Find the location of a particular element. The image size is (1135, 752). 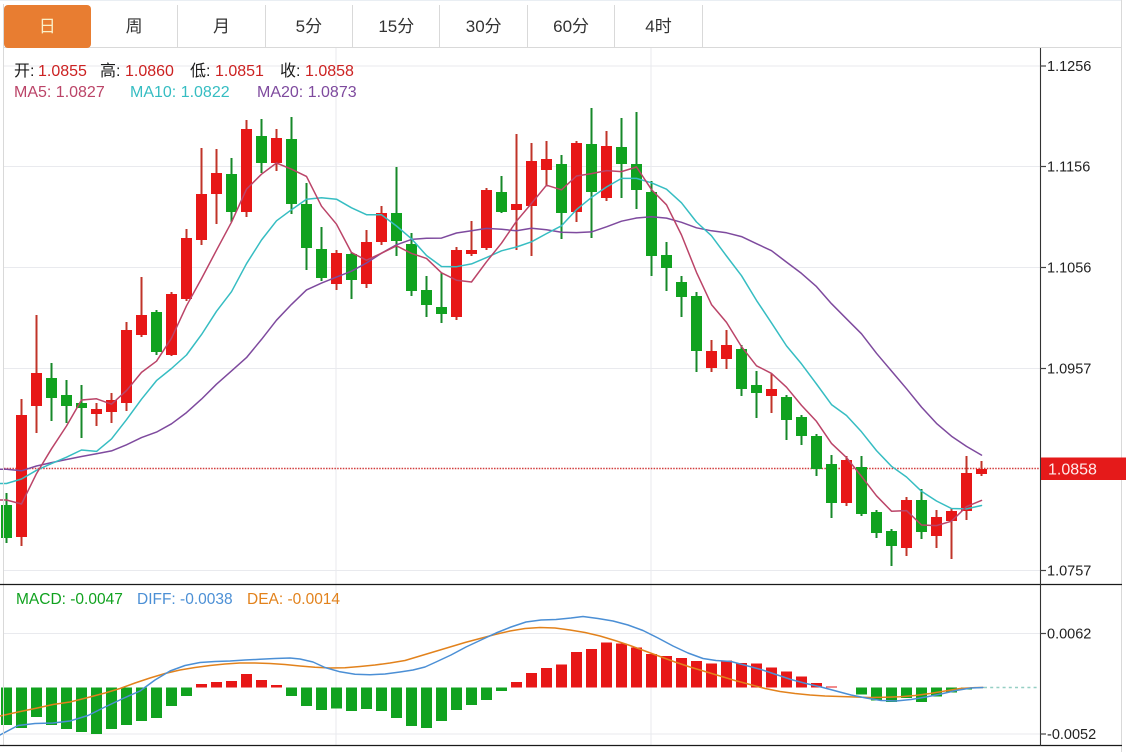

svg-text: MA20: 1.0873 is located at coordinates (307, 92).